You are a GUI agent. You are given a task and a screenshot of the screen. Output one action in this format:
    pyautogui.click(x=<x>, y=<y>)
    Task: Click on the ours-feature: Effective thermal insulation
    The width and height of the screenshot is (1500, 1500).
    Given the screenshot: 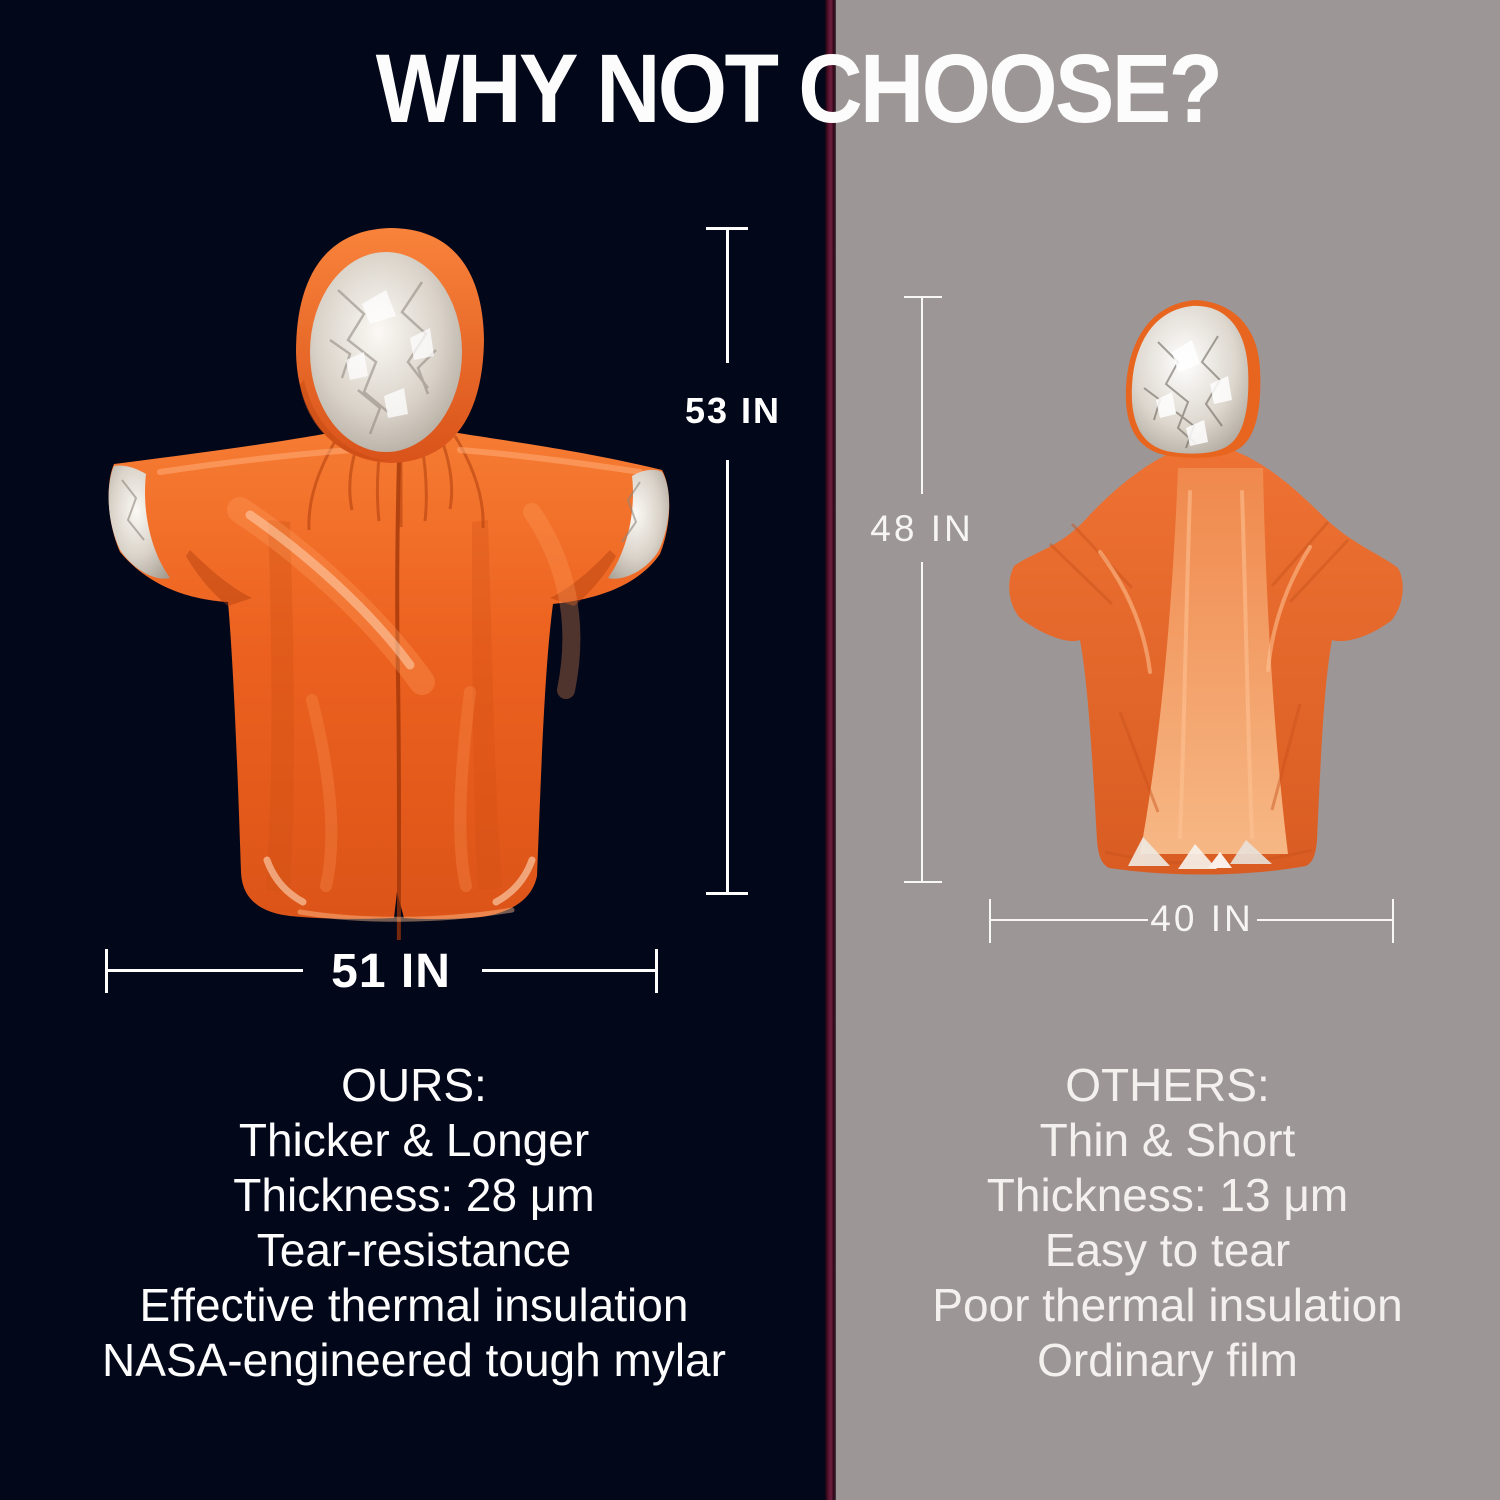 What is the action you would take?
    pyautogui.click(x=414, y=1305)
    